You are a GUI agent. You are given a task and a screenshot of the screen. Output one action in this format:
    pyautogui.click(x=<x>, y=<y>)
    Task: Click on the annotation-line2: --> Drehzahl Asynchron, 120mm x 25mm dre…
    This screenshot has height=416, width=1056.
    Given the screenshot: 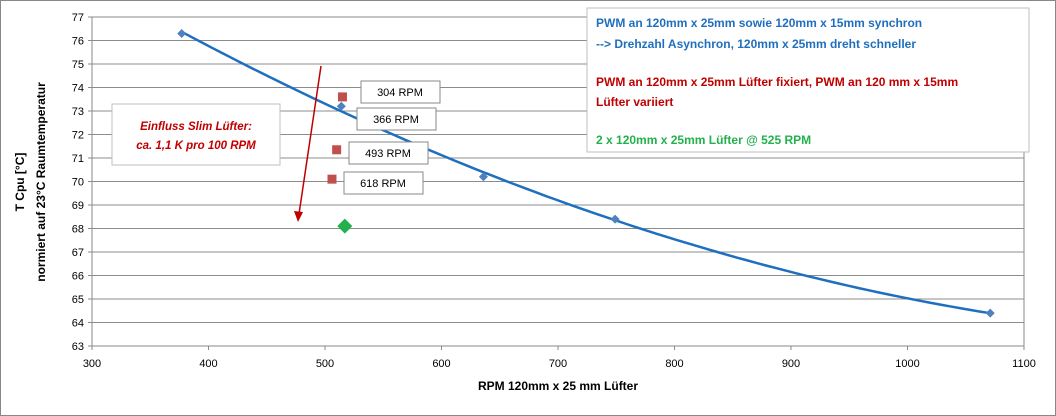 What is the action you would take?
    pyautogui.click(x=756, y=44)
    